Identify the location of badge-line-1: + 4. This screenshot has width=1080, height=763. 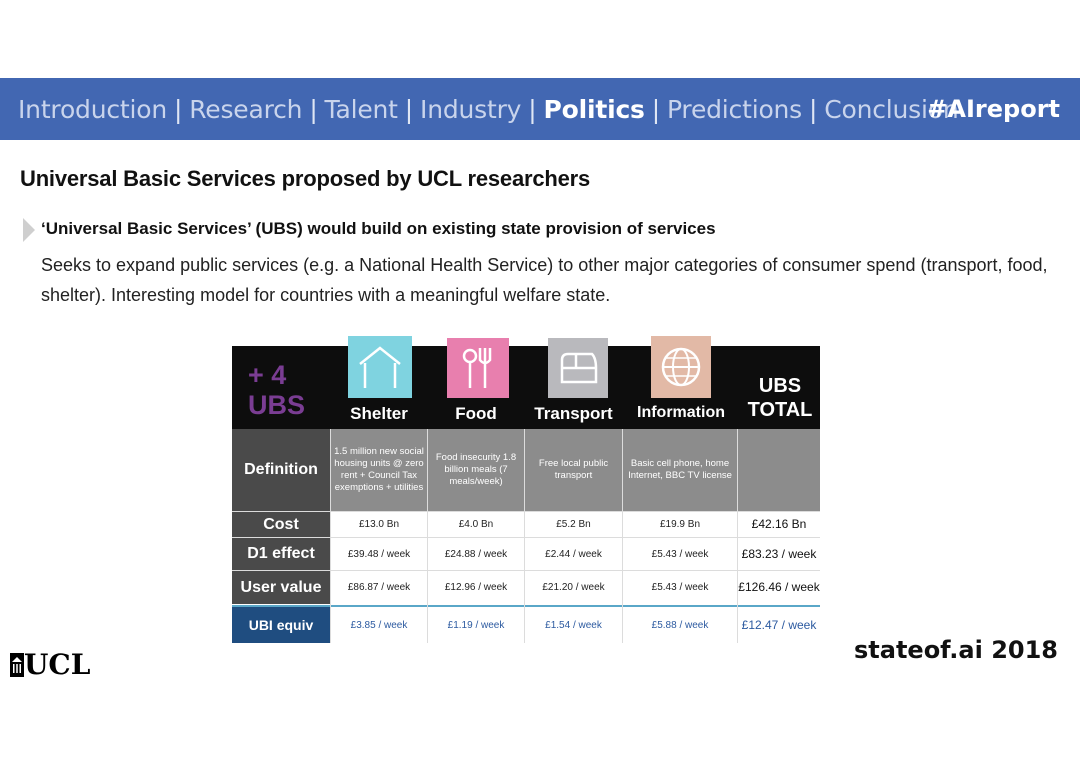
(267, 375).